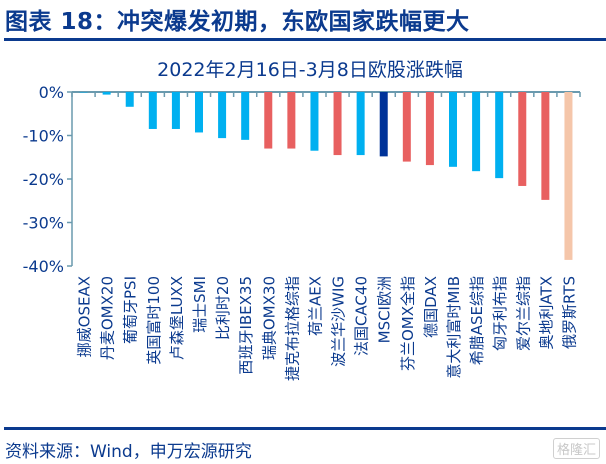 The height and width of the screenshot is (464, 606). I want to click on source-note: 资料来源：Wind，申万宏源研究, so click(128, 452).